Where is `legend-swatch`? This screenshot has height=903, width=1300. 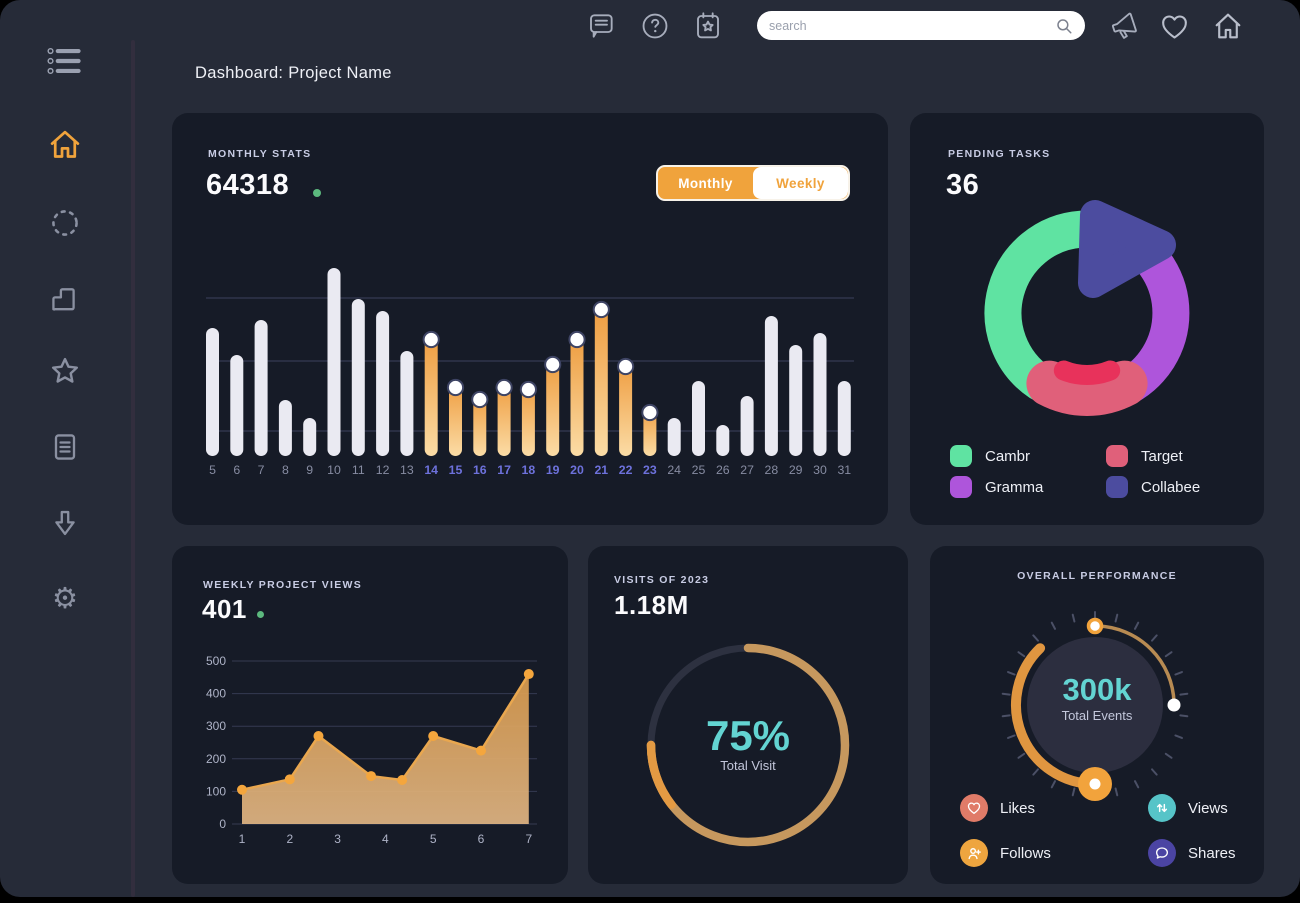
legend-swatch is located at coordinates (961, 487).